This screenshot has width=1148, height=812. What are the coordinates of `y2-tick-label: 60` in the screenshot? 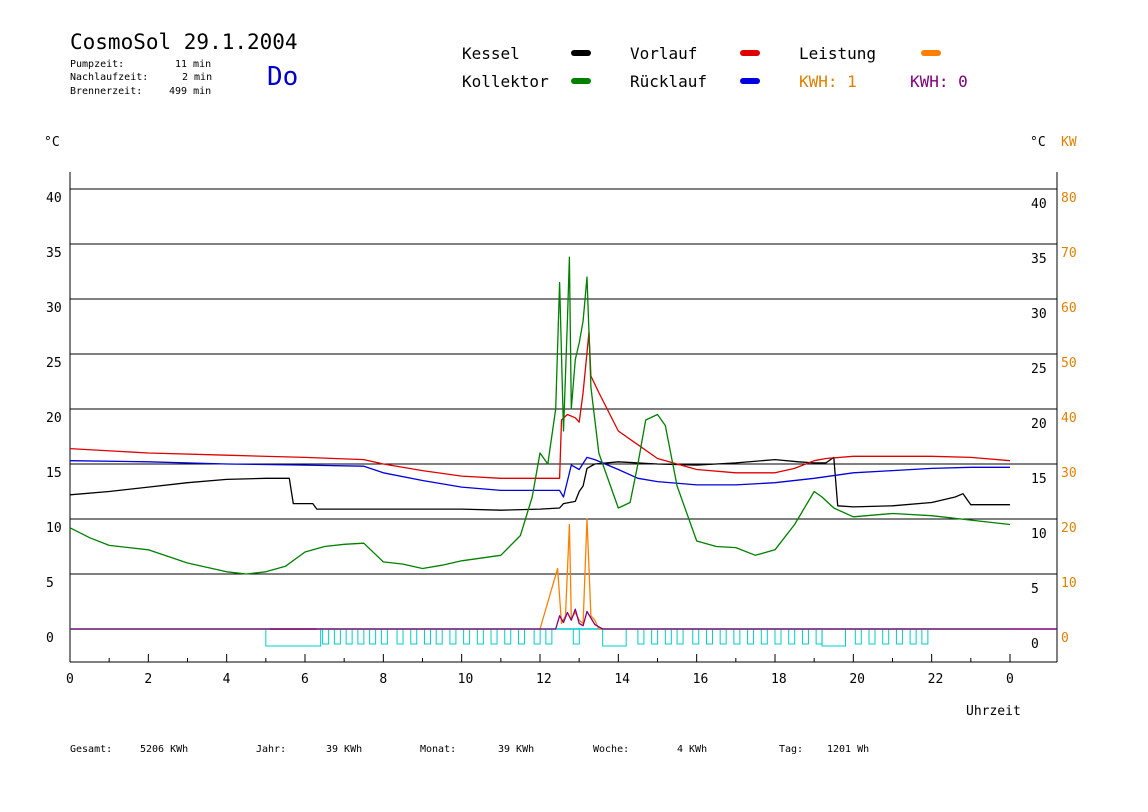 It's located at (1069, 308).